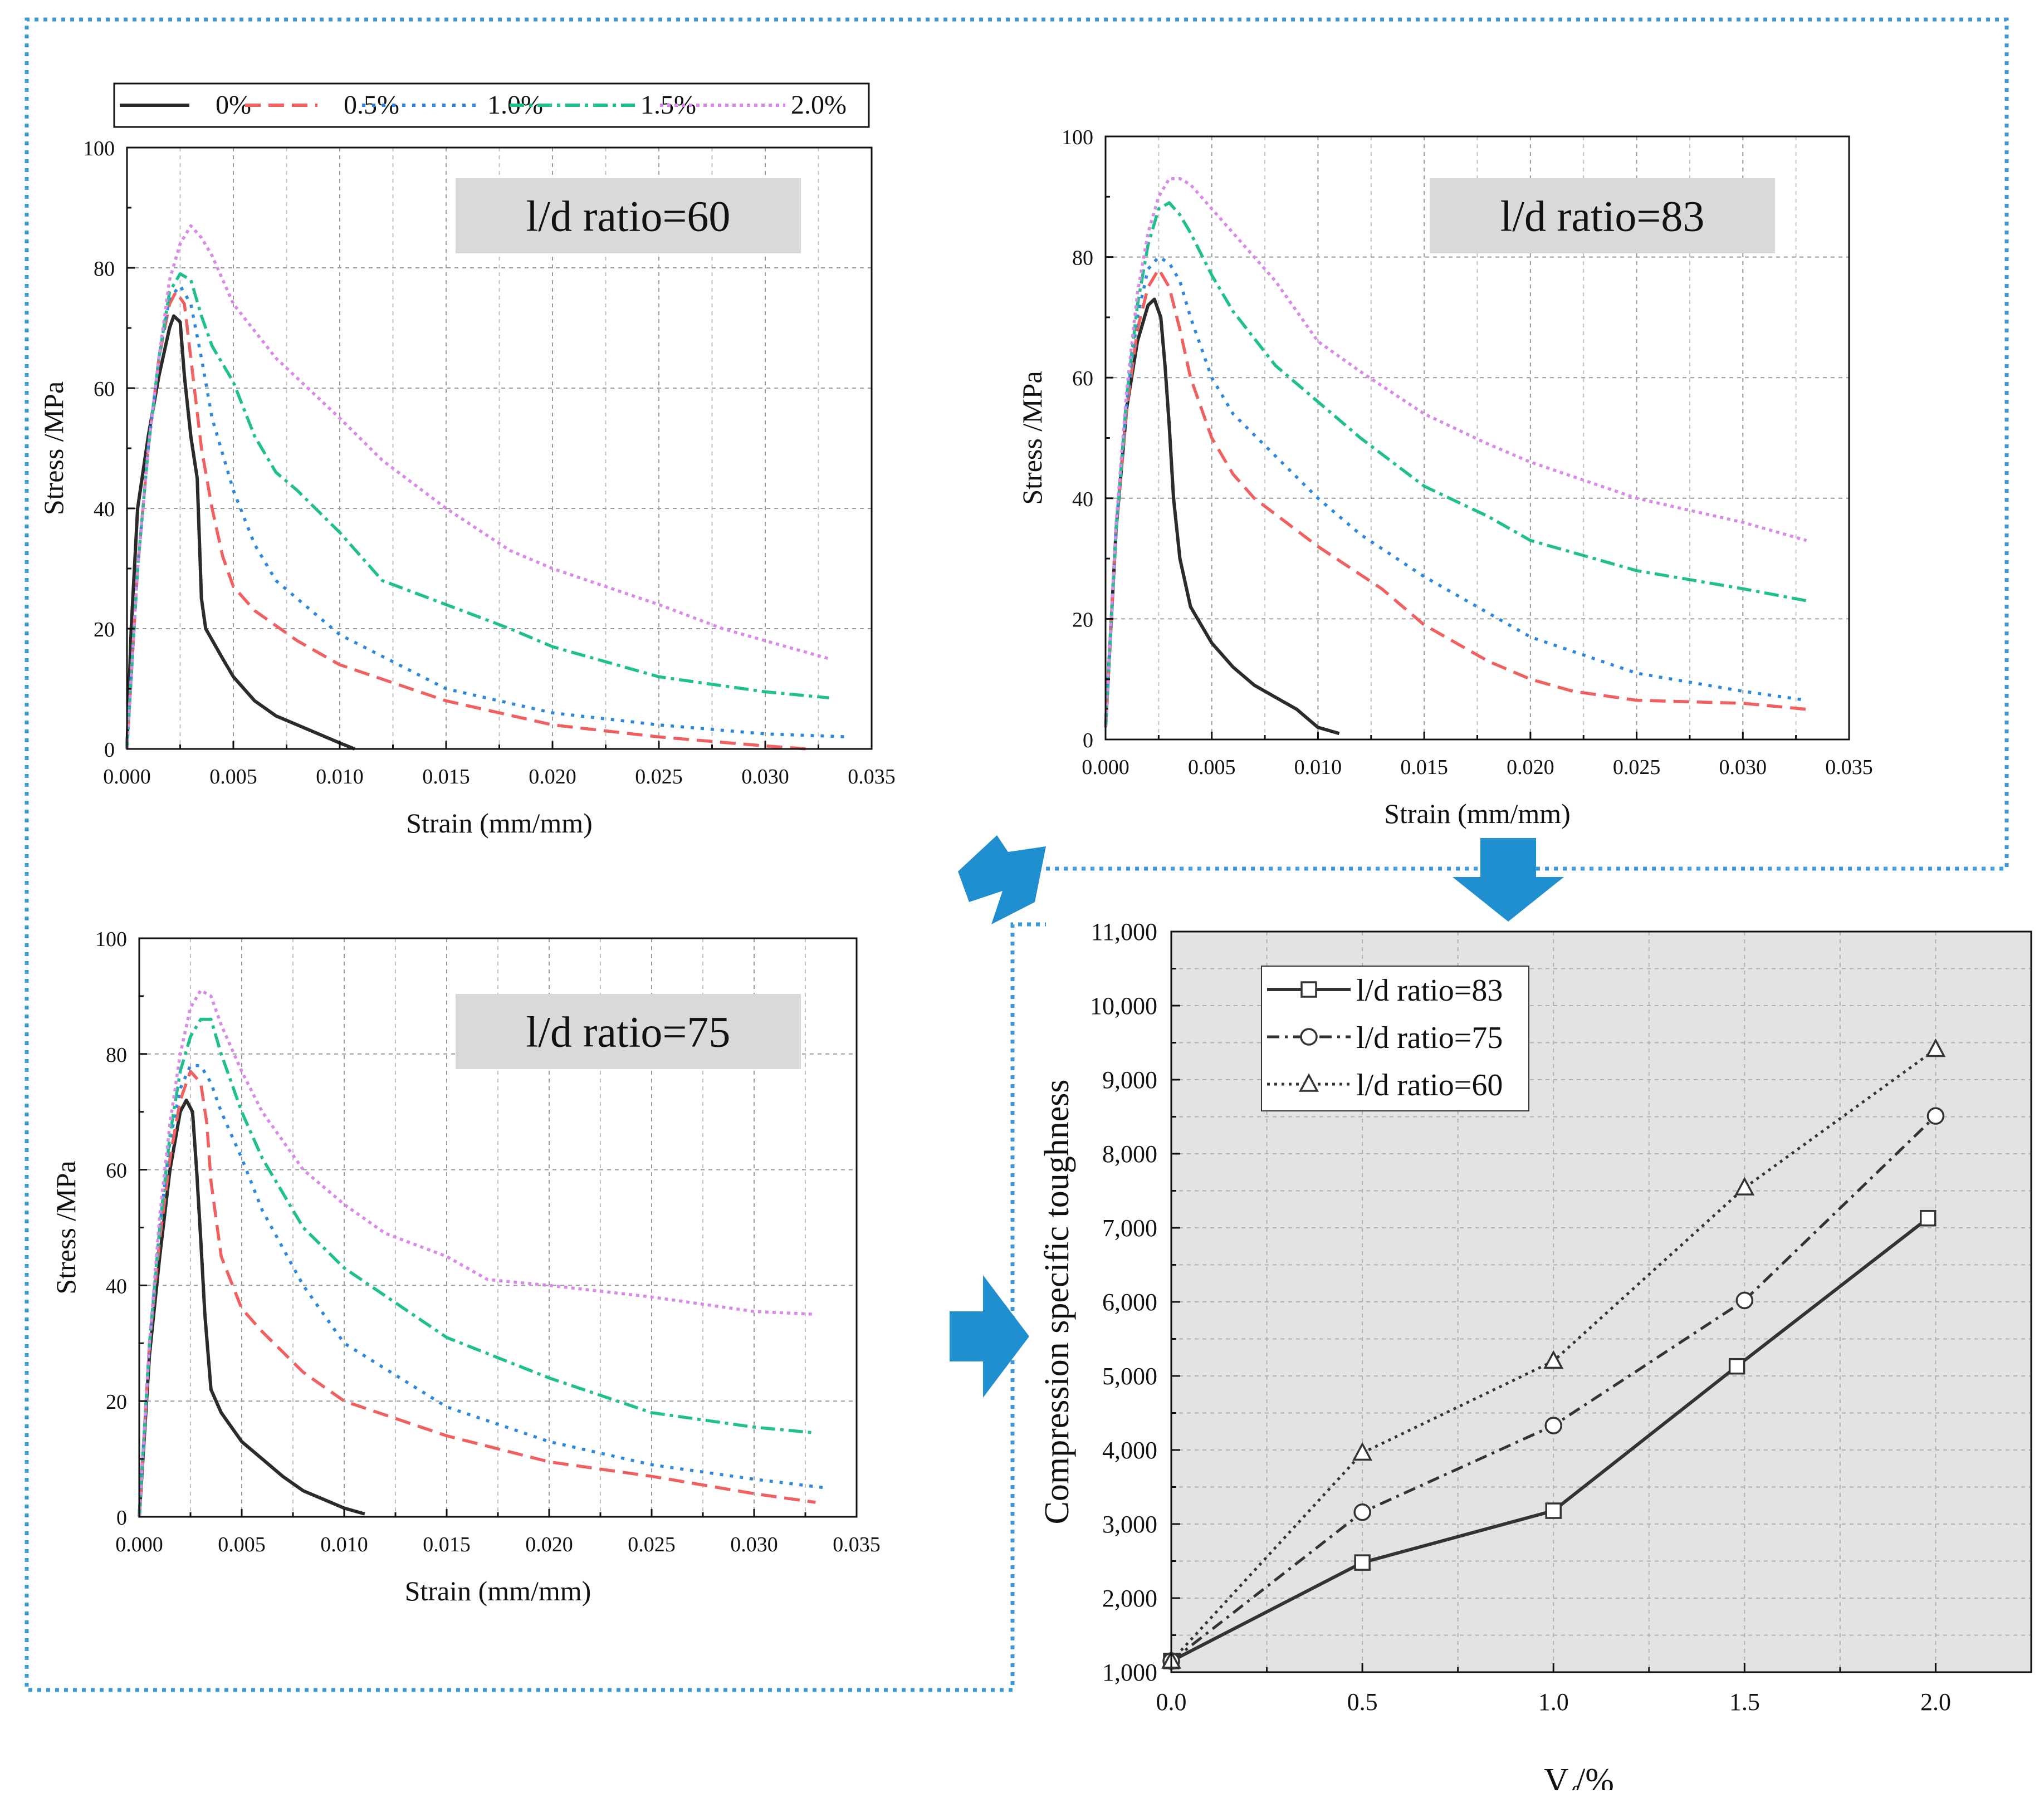 This screenshot has height=1793, width=2044. Describe the element at coordinates (1579, 1776) in the screenshot. I see `x-axis-title: Vf/%` at that location.